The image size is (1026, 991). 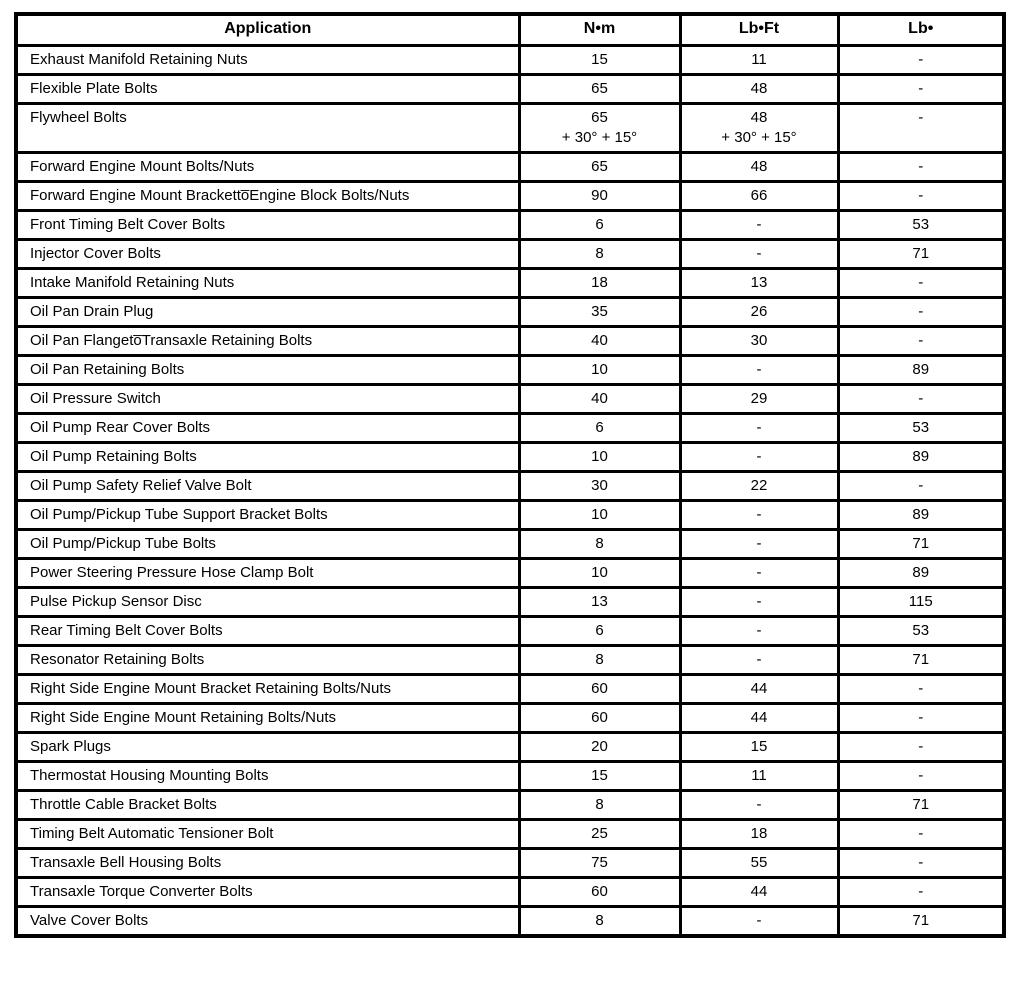 What do you see at coordinates (510, 602) in the screenshot?
I see `table-row: Pulse Pickup Sensor Disc 13 - 115` at bounding box center [510, 602].